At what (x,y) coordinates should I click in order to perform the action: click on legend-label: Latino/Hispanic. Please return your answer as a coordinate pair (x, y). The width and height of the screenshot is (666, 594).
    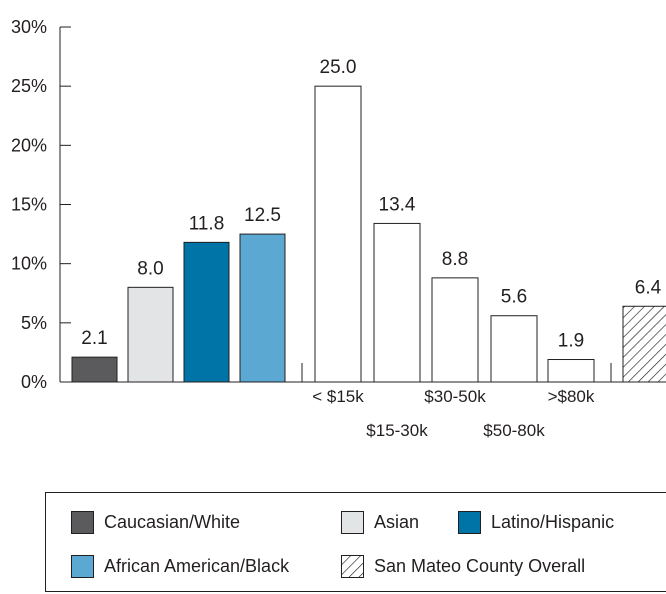
    Looking at the image, I should click on (553, 522).